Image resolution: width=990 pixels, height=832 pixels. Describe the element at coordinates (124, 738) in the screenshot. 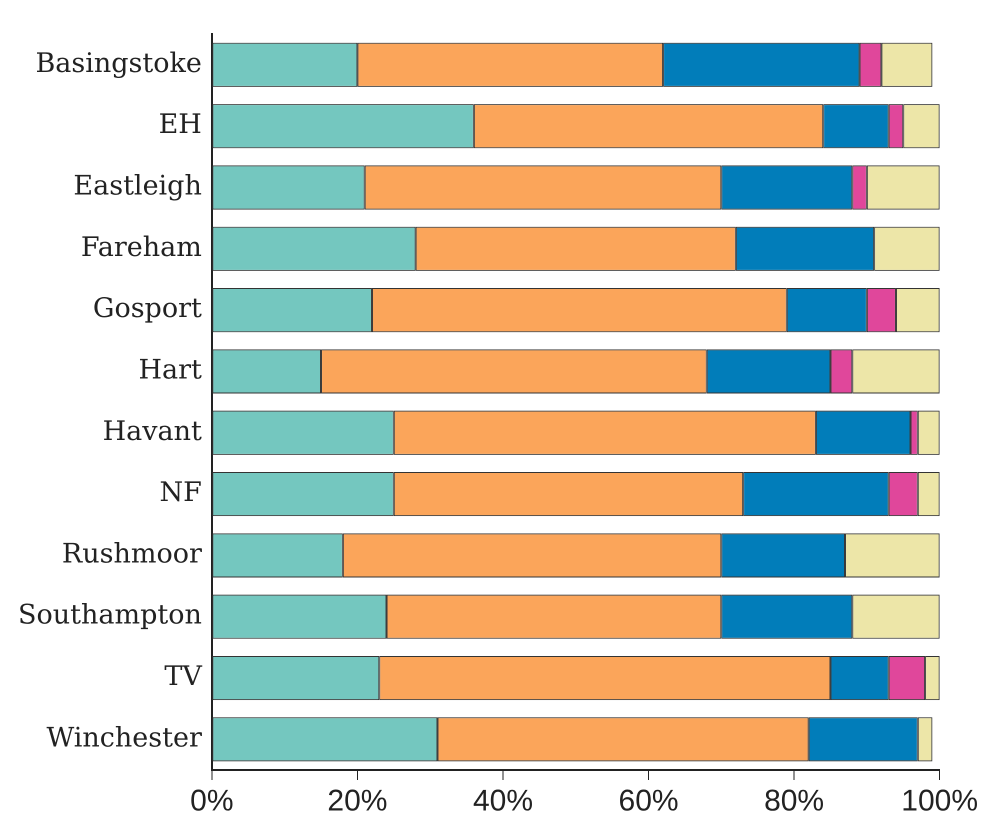

I see `y-tick-label: Winchester` at that location.